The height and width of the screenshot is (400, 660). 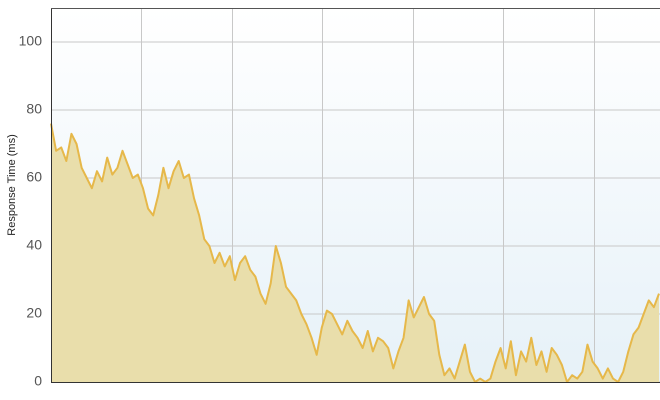 What do you see at coordinates (34, 109) in the screenshot?
I see `y-tick-label: 80` at bounding box center [34, 109].